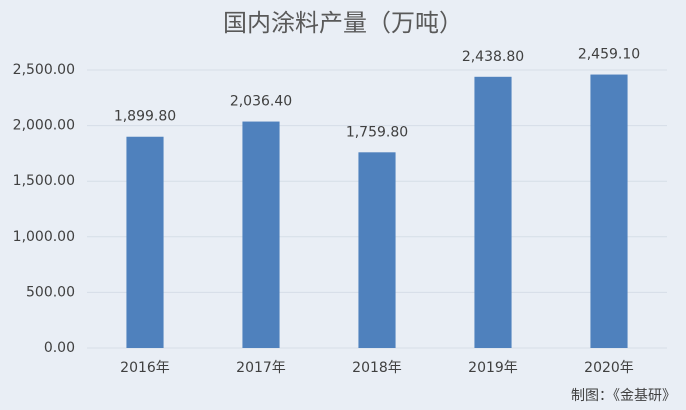  What do you see at coordinates (343, 23) in the screenshot?
I see `chart-title: 国内涂料产量（万吨）` at bounding box center [343, 23].